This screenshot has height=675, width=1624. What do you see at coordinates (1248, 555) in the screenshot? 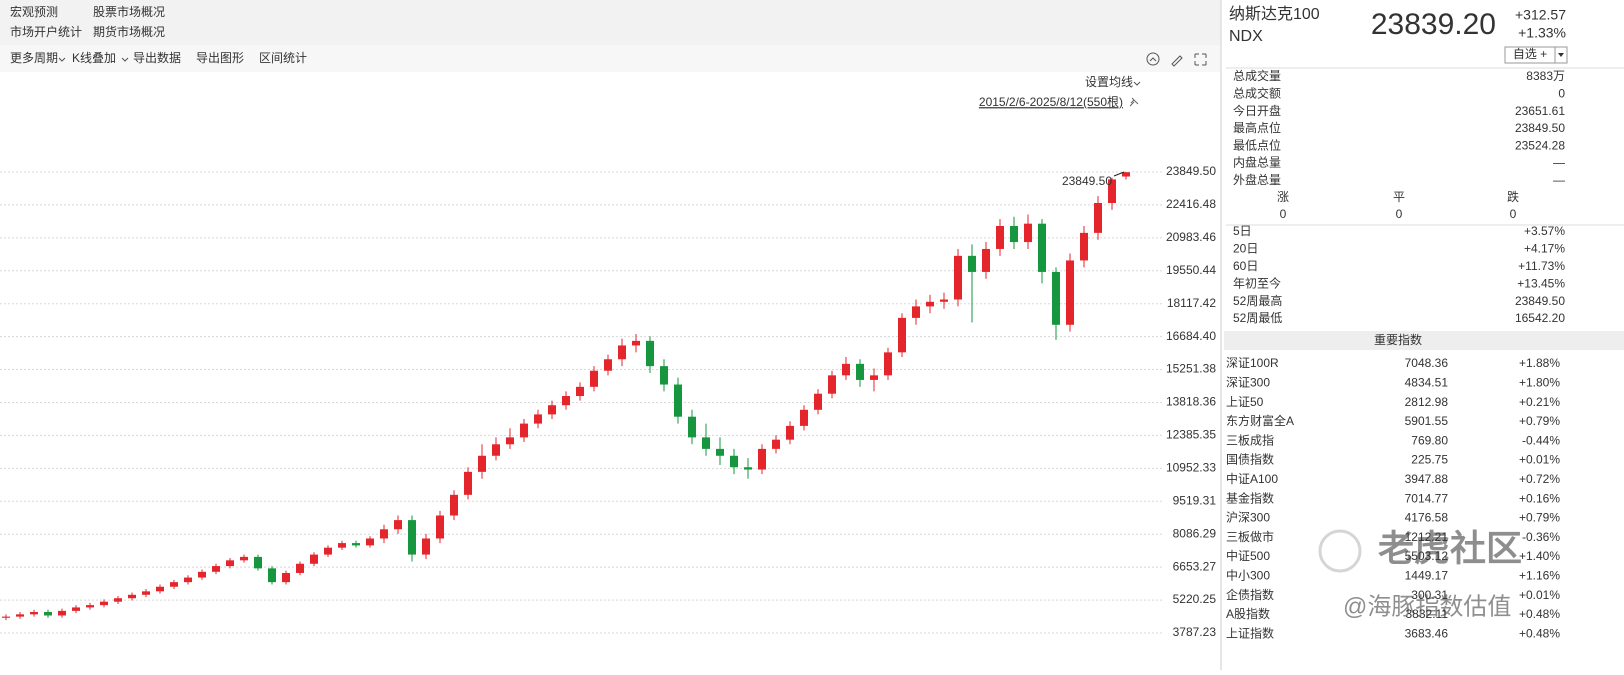
I see `index-row-name: 中证500` at bounding box center [1248, 555].